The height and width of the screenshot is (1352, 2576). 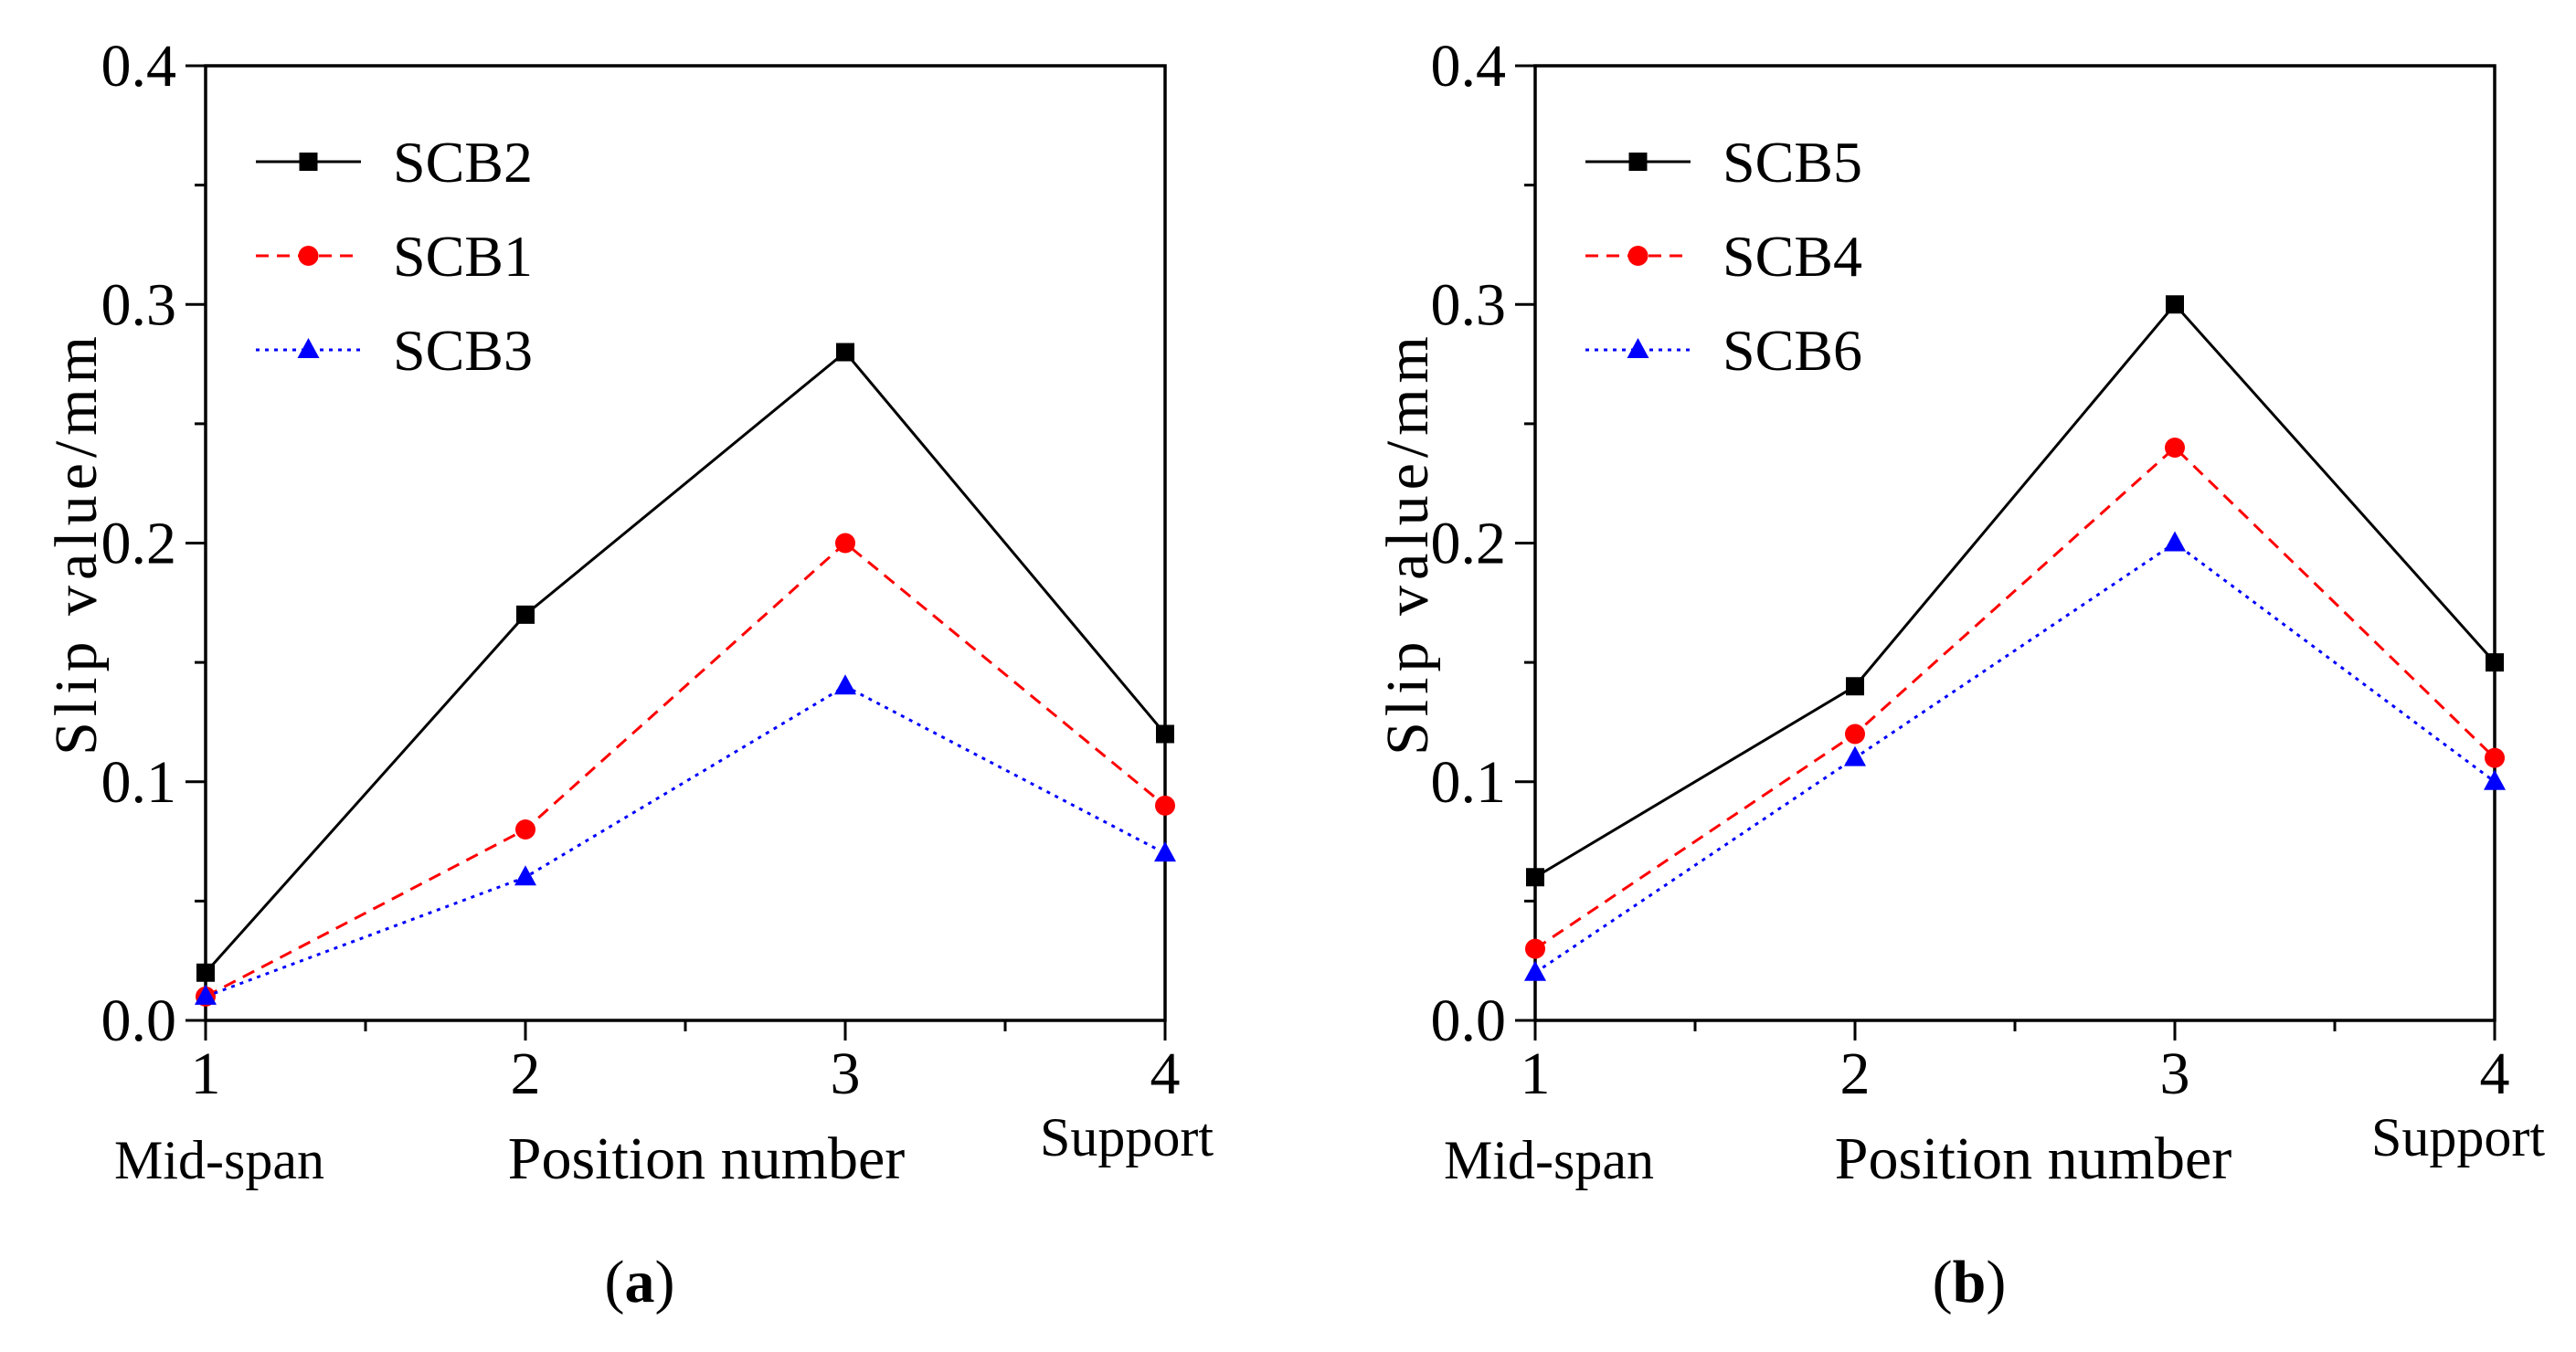 I want to click on legend: SCB2 SCB1 SCB3, so click(x=394, y=256).